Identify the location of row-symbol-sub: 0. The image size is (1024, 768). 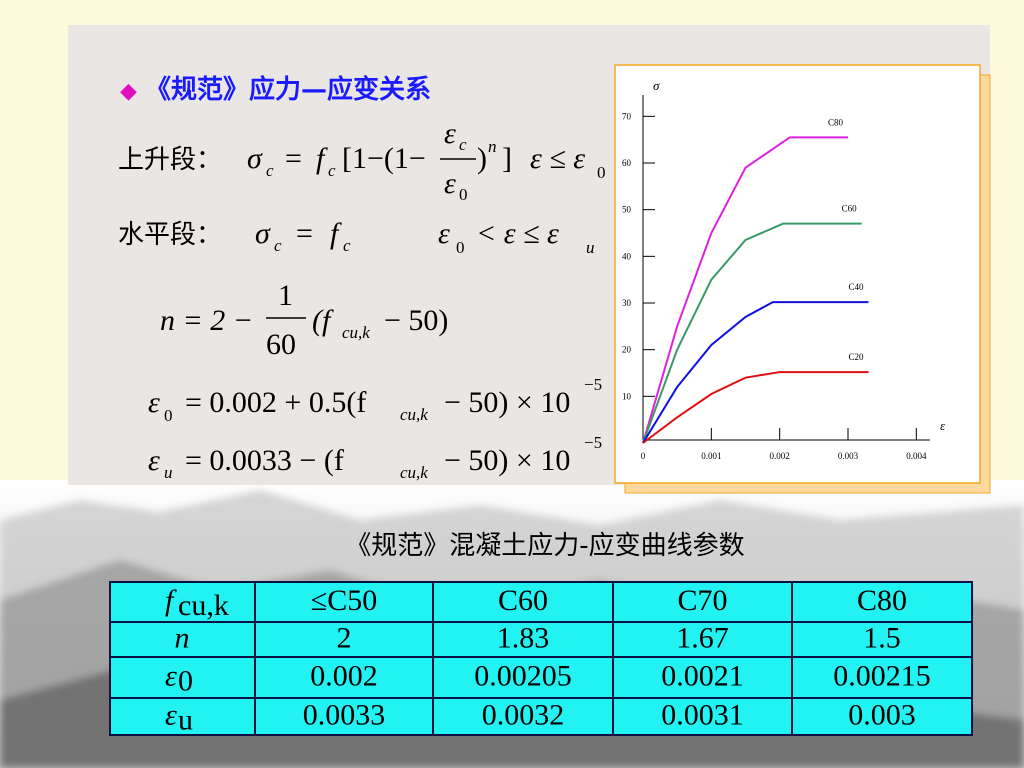
(185, 681).